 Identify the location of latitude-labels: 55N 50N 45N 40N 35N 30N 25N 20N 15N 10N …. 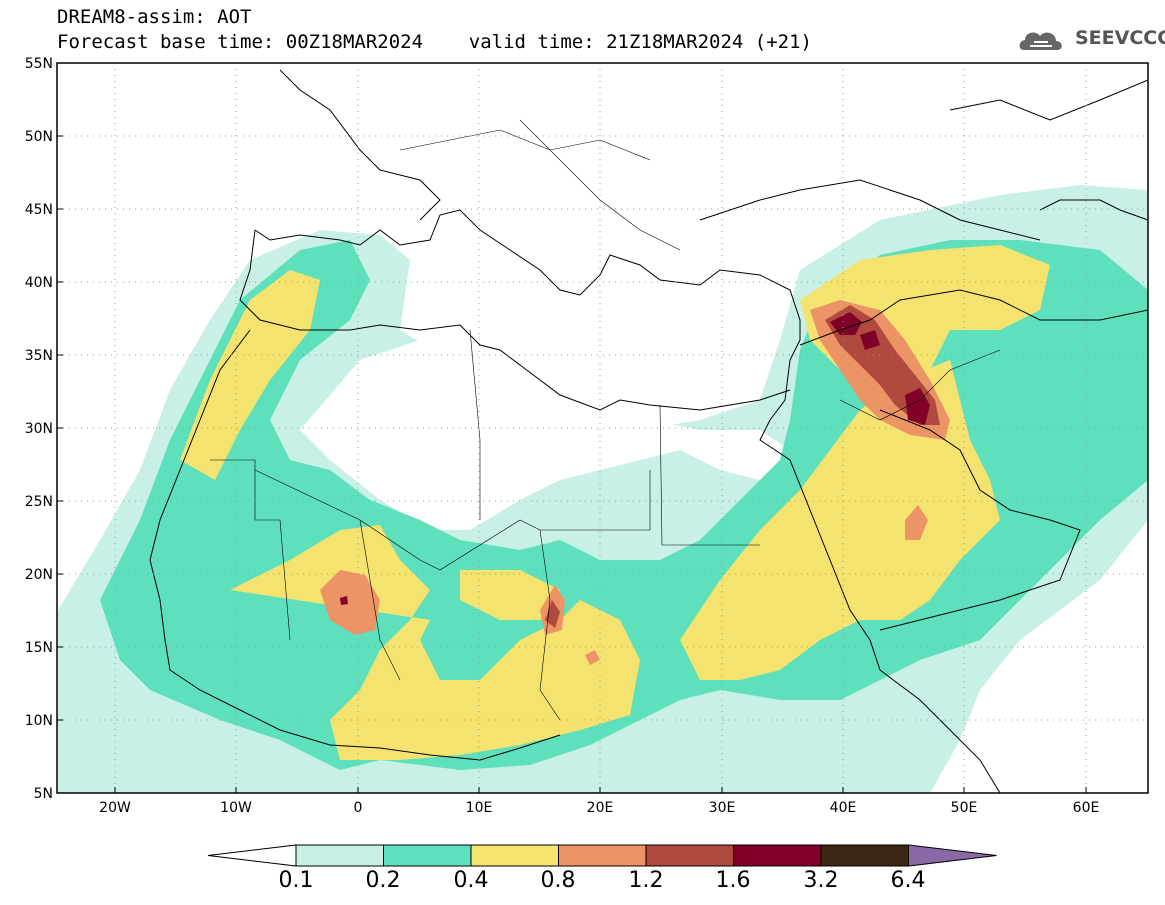
(39, 429).